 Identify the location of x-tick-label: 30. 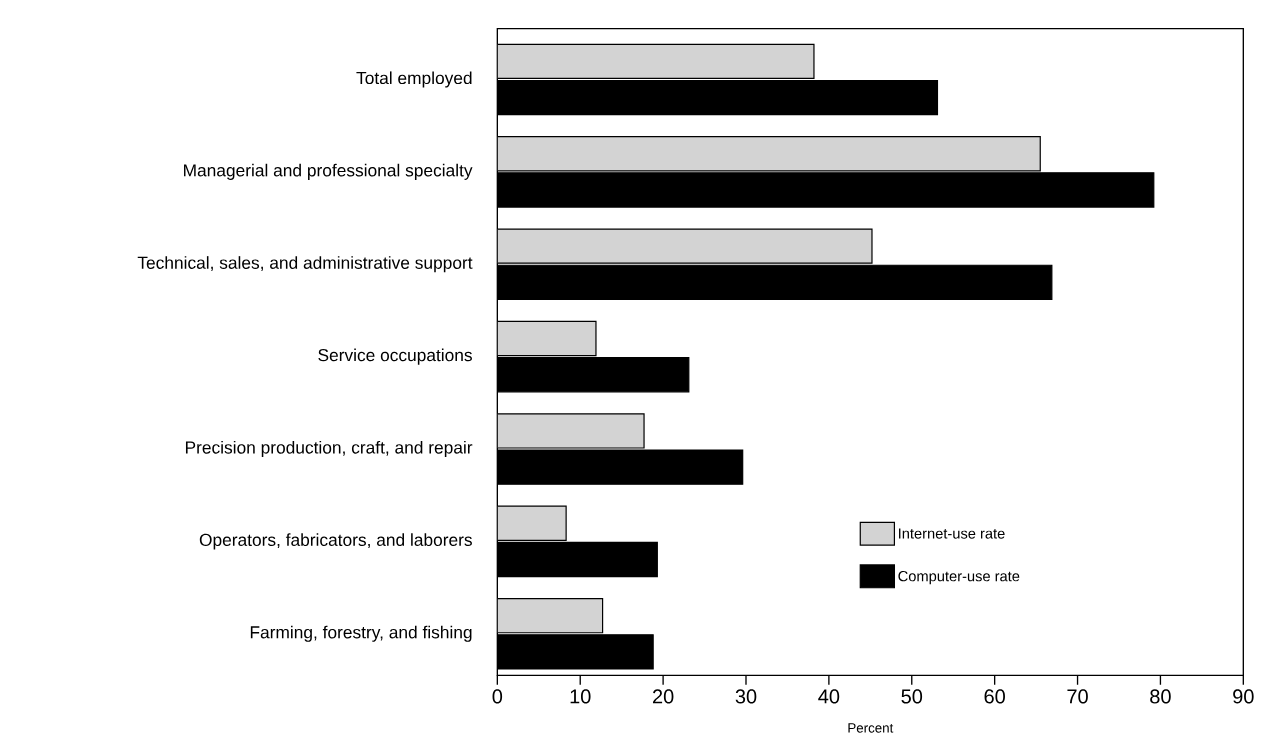
(746, 696).